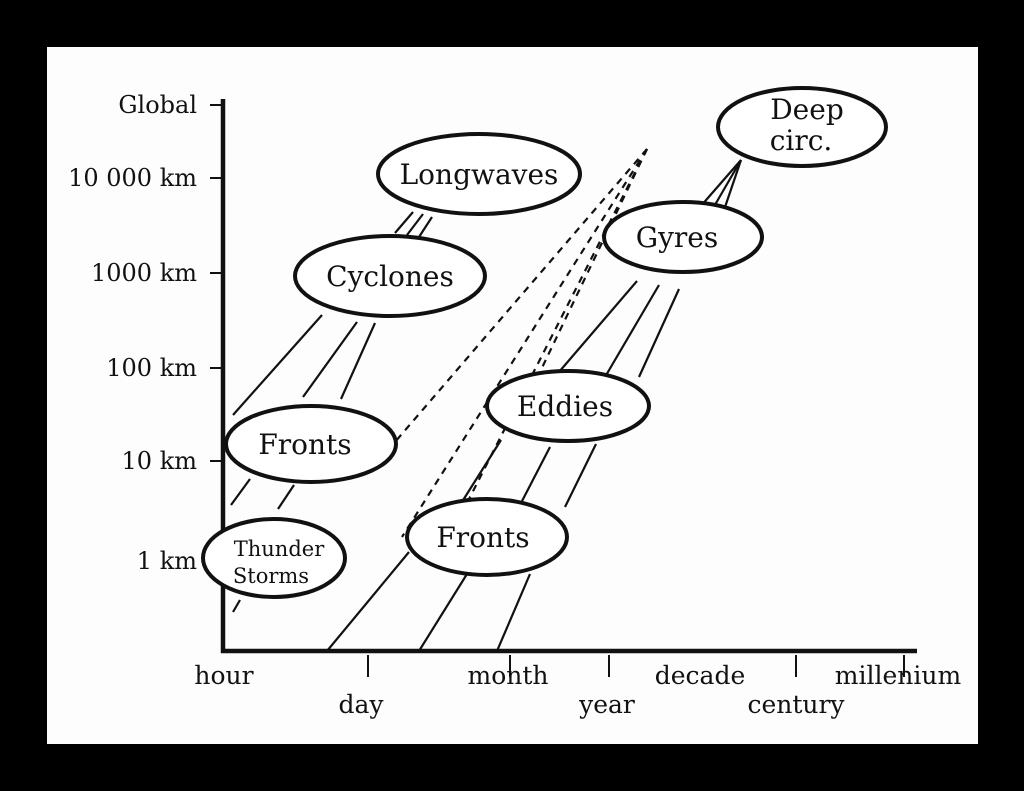 The width and height of the screenshot is (1024, 791). I want to click on ellipse-thunderstorms, so click(274, 558).